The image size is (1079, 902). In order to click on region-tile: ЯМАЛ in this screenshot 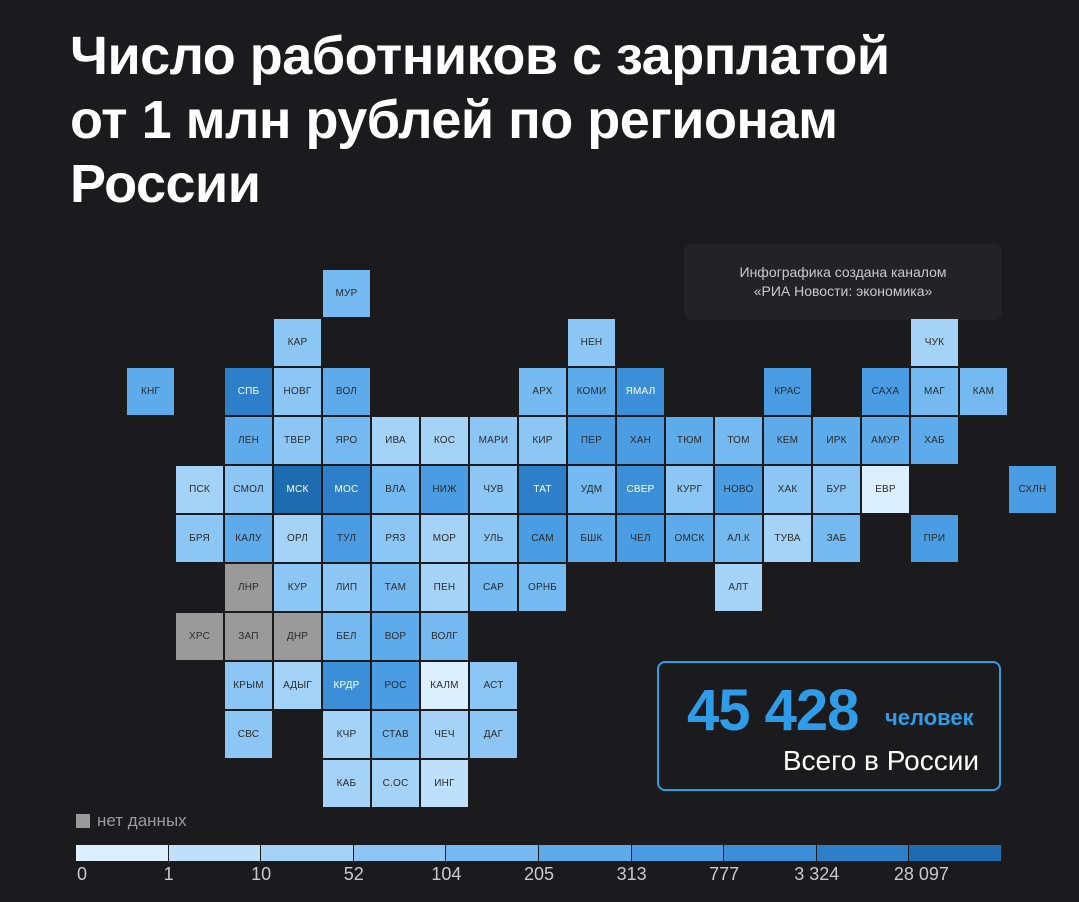, I will do `click(640, 391)`.